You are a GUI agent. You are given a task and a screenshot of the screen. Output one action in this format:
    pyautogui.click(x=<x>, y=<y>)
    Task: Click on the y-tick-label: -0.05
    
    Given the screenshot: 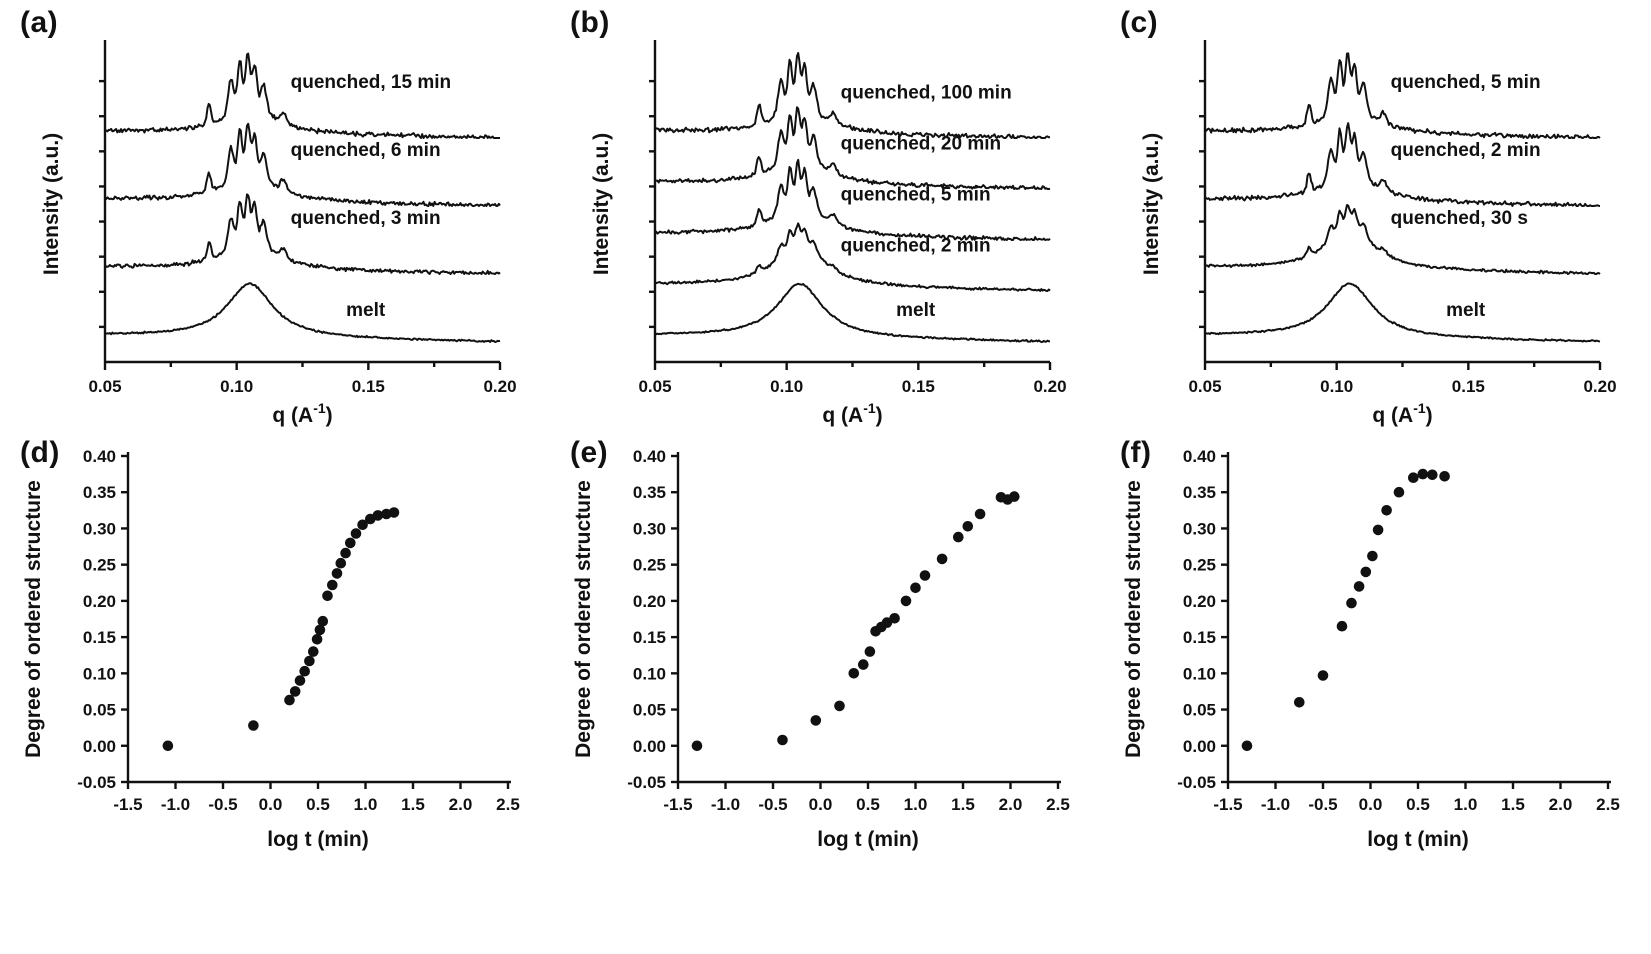 What is the action you would take?
    pyautogui.click(x=96, y=782)
    